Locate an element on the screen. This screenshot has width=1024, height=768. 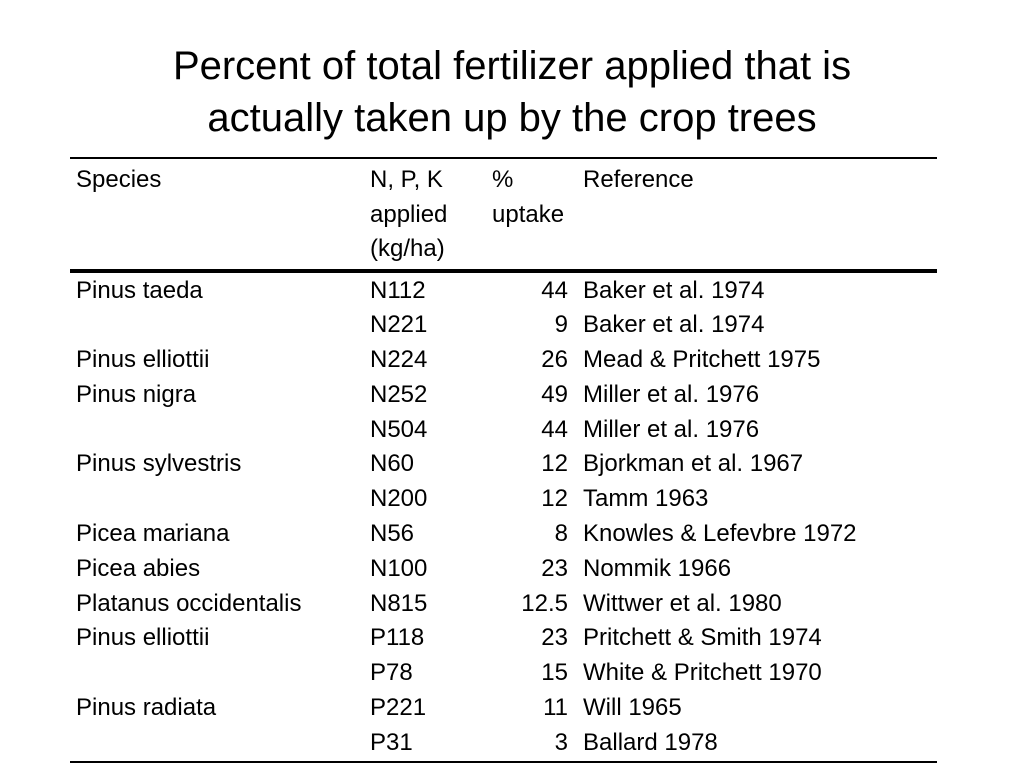
cell-npk: P221 is located at coordinates (398, 708).